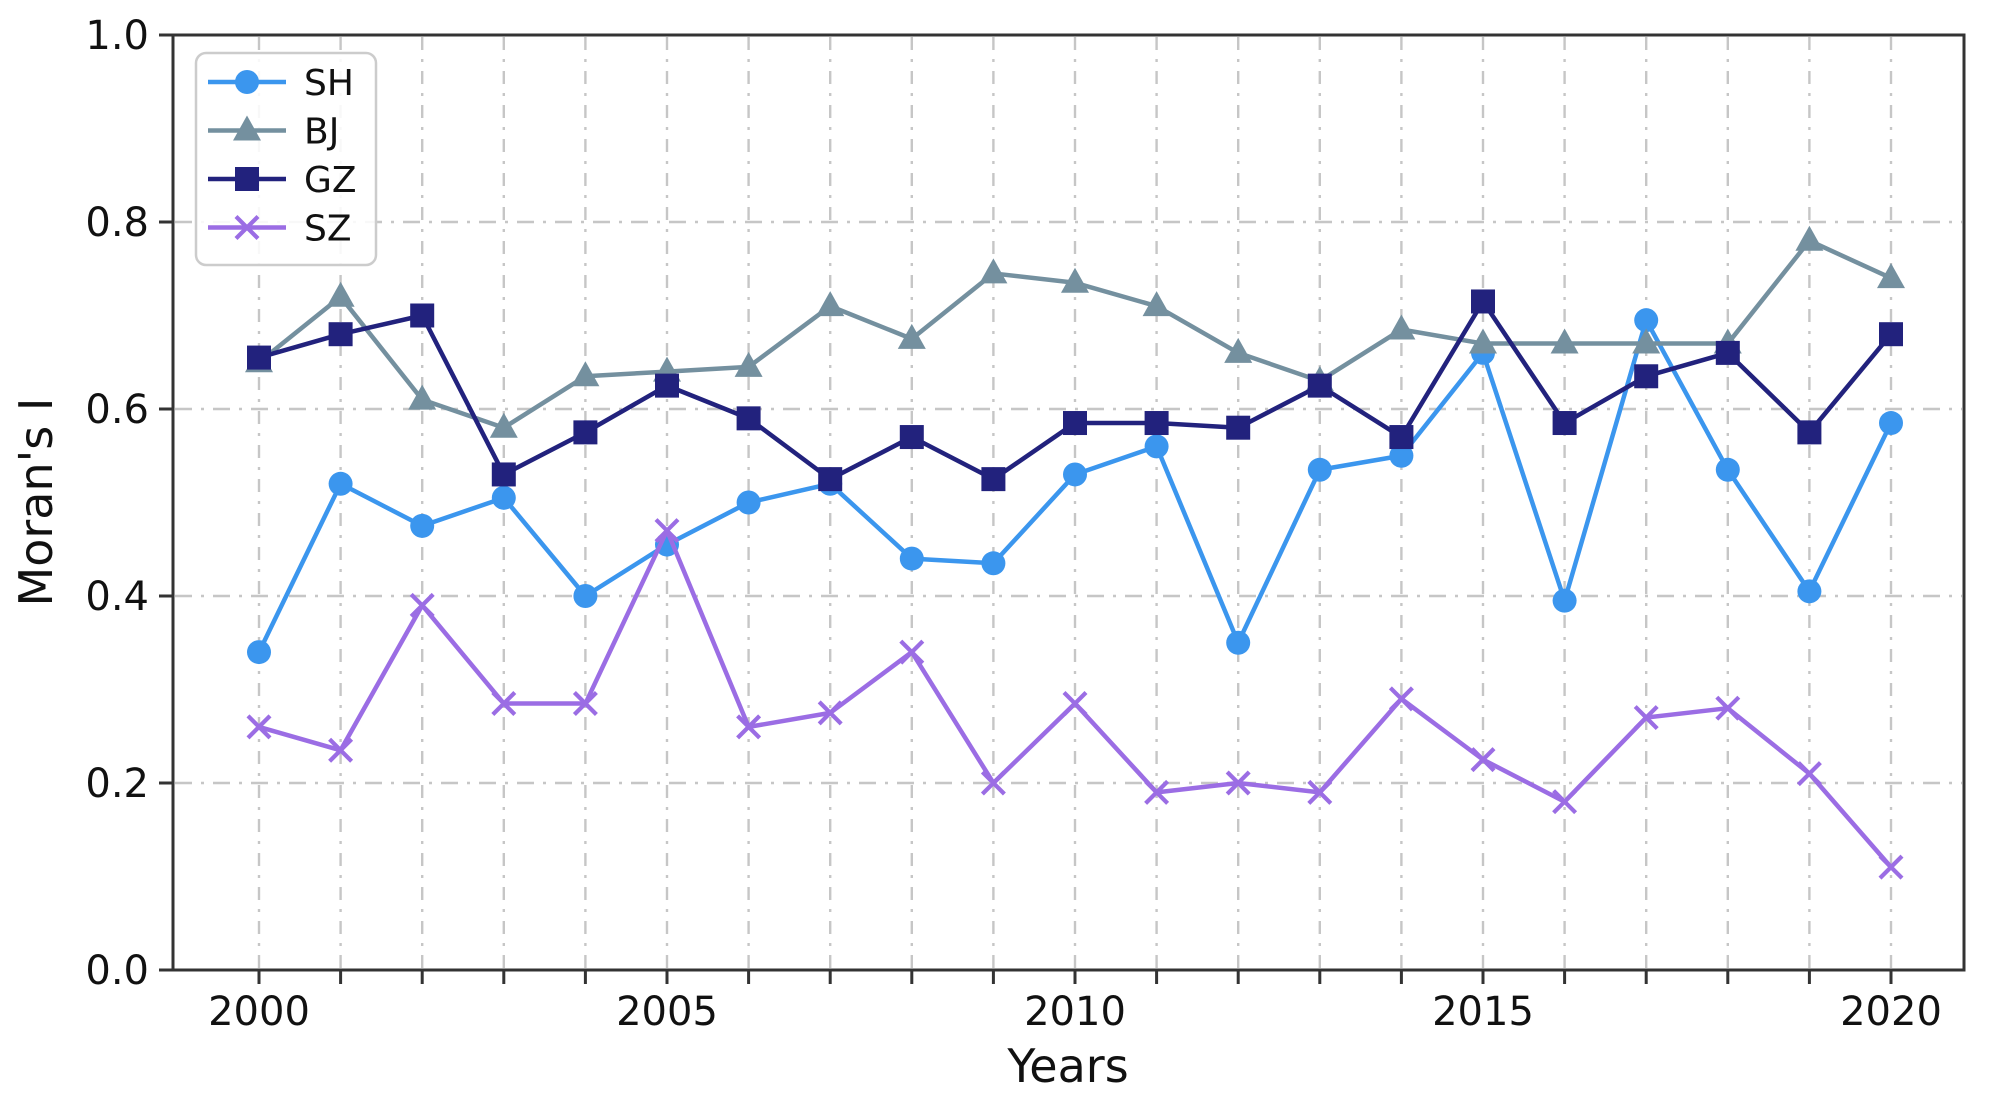 The width and height of the screenshot is (1991, 1099). I want to click on y-tick-label: 0.2, so click(117, 784).